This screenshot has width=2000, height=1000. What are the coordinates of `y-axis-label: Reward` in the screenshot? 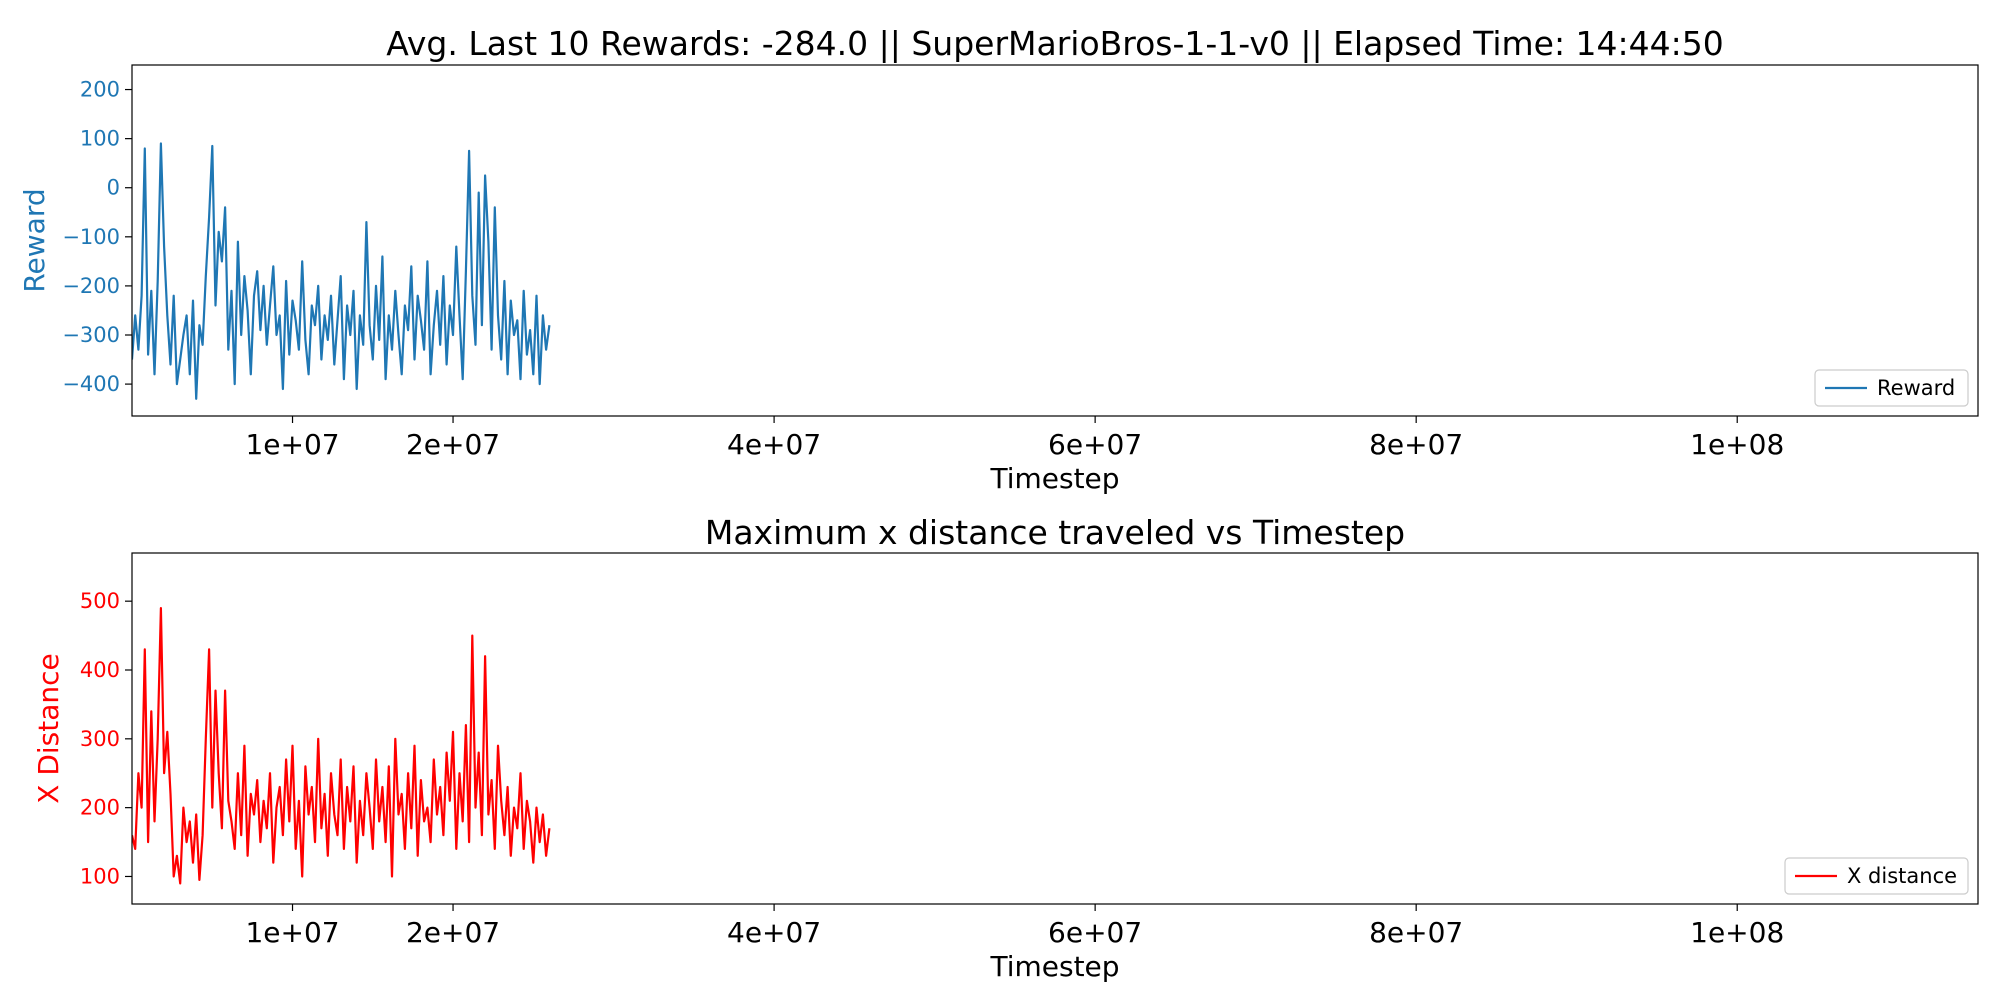 It's located at (34, 240).